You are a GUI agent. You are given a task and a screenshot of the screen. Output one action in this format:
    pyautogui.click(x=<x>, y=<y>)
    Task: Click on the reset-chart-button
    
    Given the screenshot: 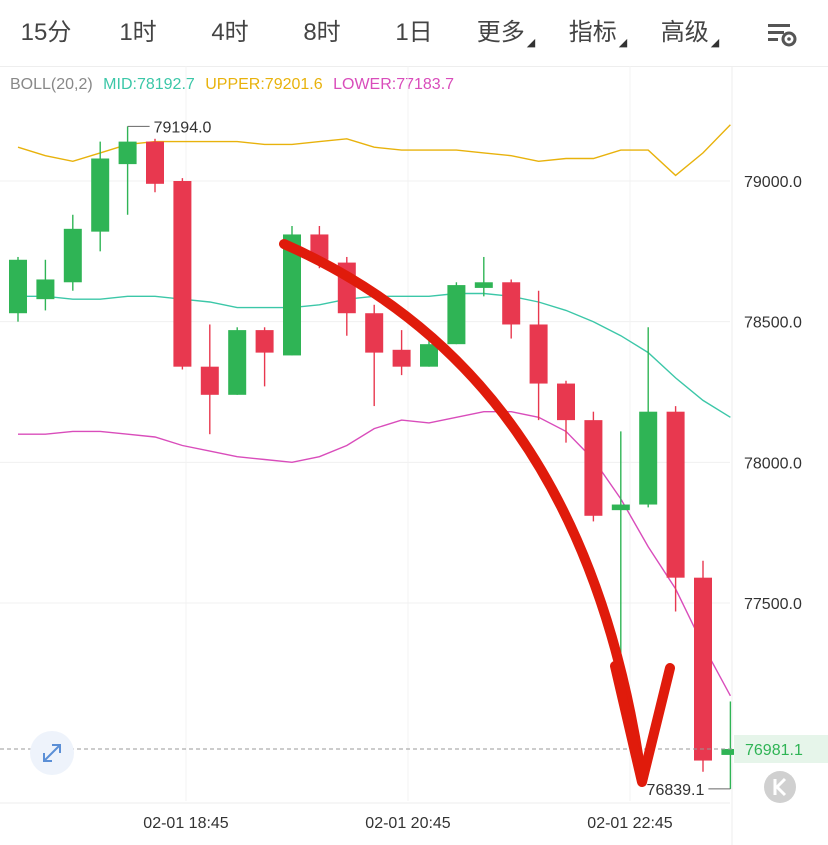 What is the action you would take?
    pyautogui.click(x=780, y=787)
    